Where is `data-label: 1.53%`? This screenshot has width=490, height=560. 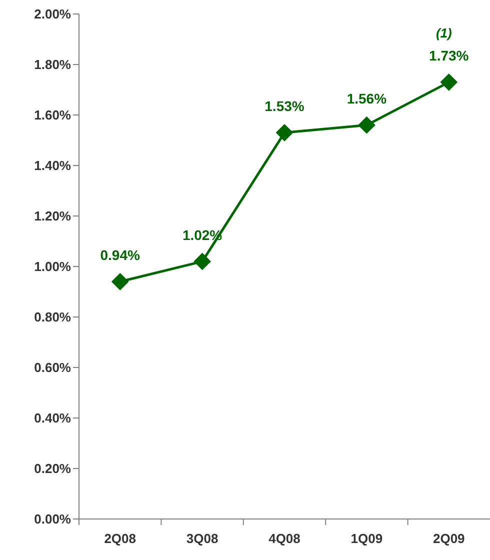
data-label: 1.53% is located at coordinates (284, 106).